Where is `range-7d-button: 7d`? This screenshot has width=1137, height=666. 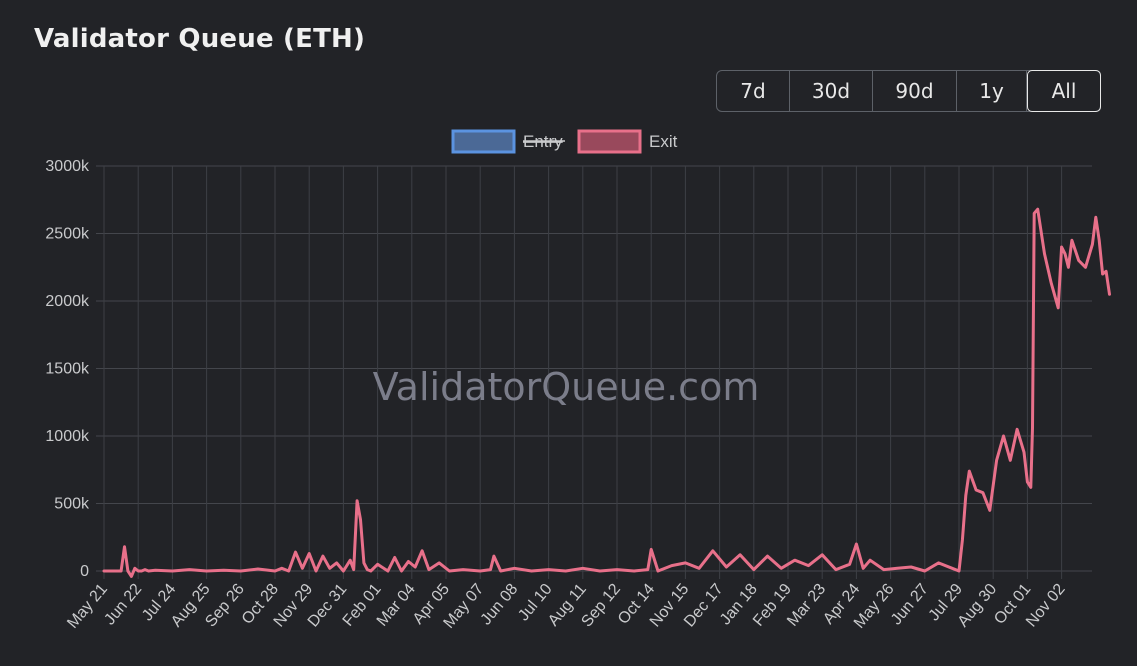
range-7d-button: 7d is located at coordinates (753, 91).